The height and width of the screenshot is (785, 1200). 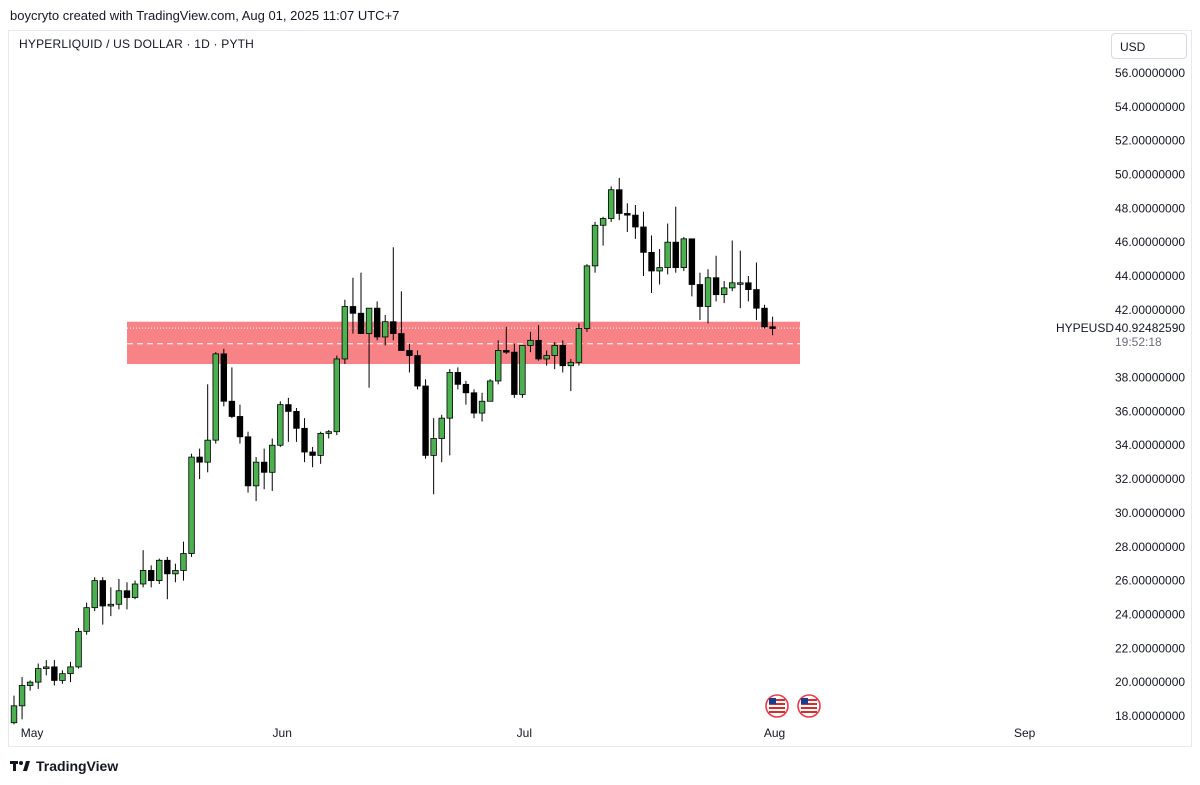 I want to click on price-tick-label: 48.00000000, so click(x=1150, y=208).